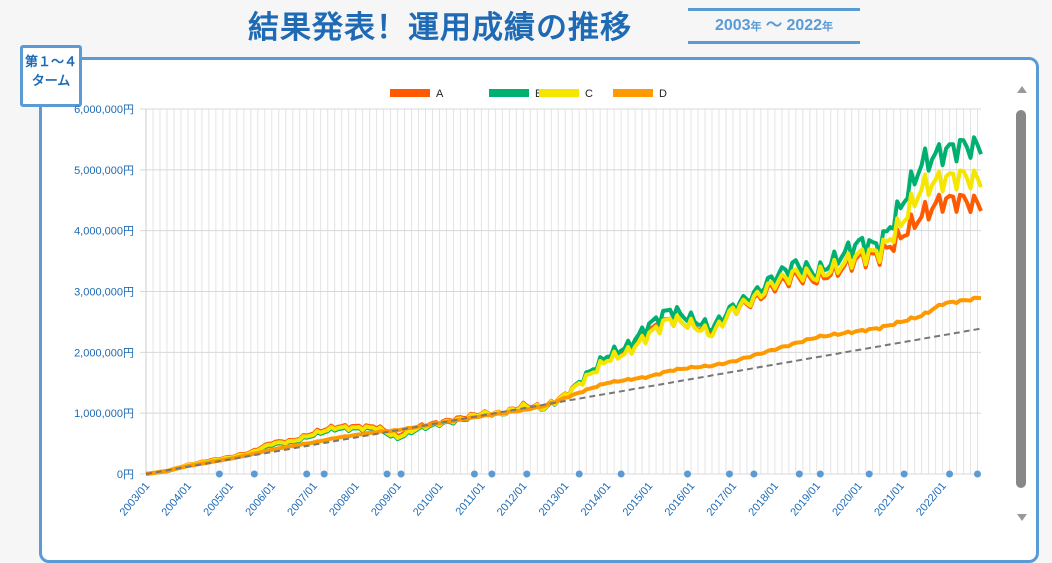 This screenshot has width=1052, height=563. What do you see at coordinates (663, 94) in the screenshot?
I see `legend-label-d: D` at bounding box center [663, 94].